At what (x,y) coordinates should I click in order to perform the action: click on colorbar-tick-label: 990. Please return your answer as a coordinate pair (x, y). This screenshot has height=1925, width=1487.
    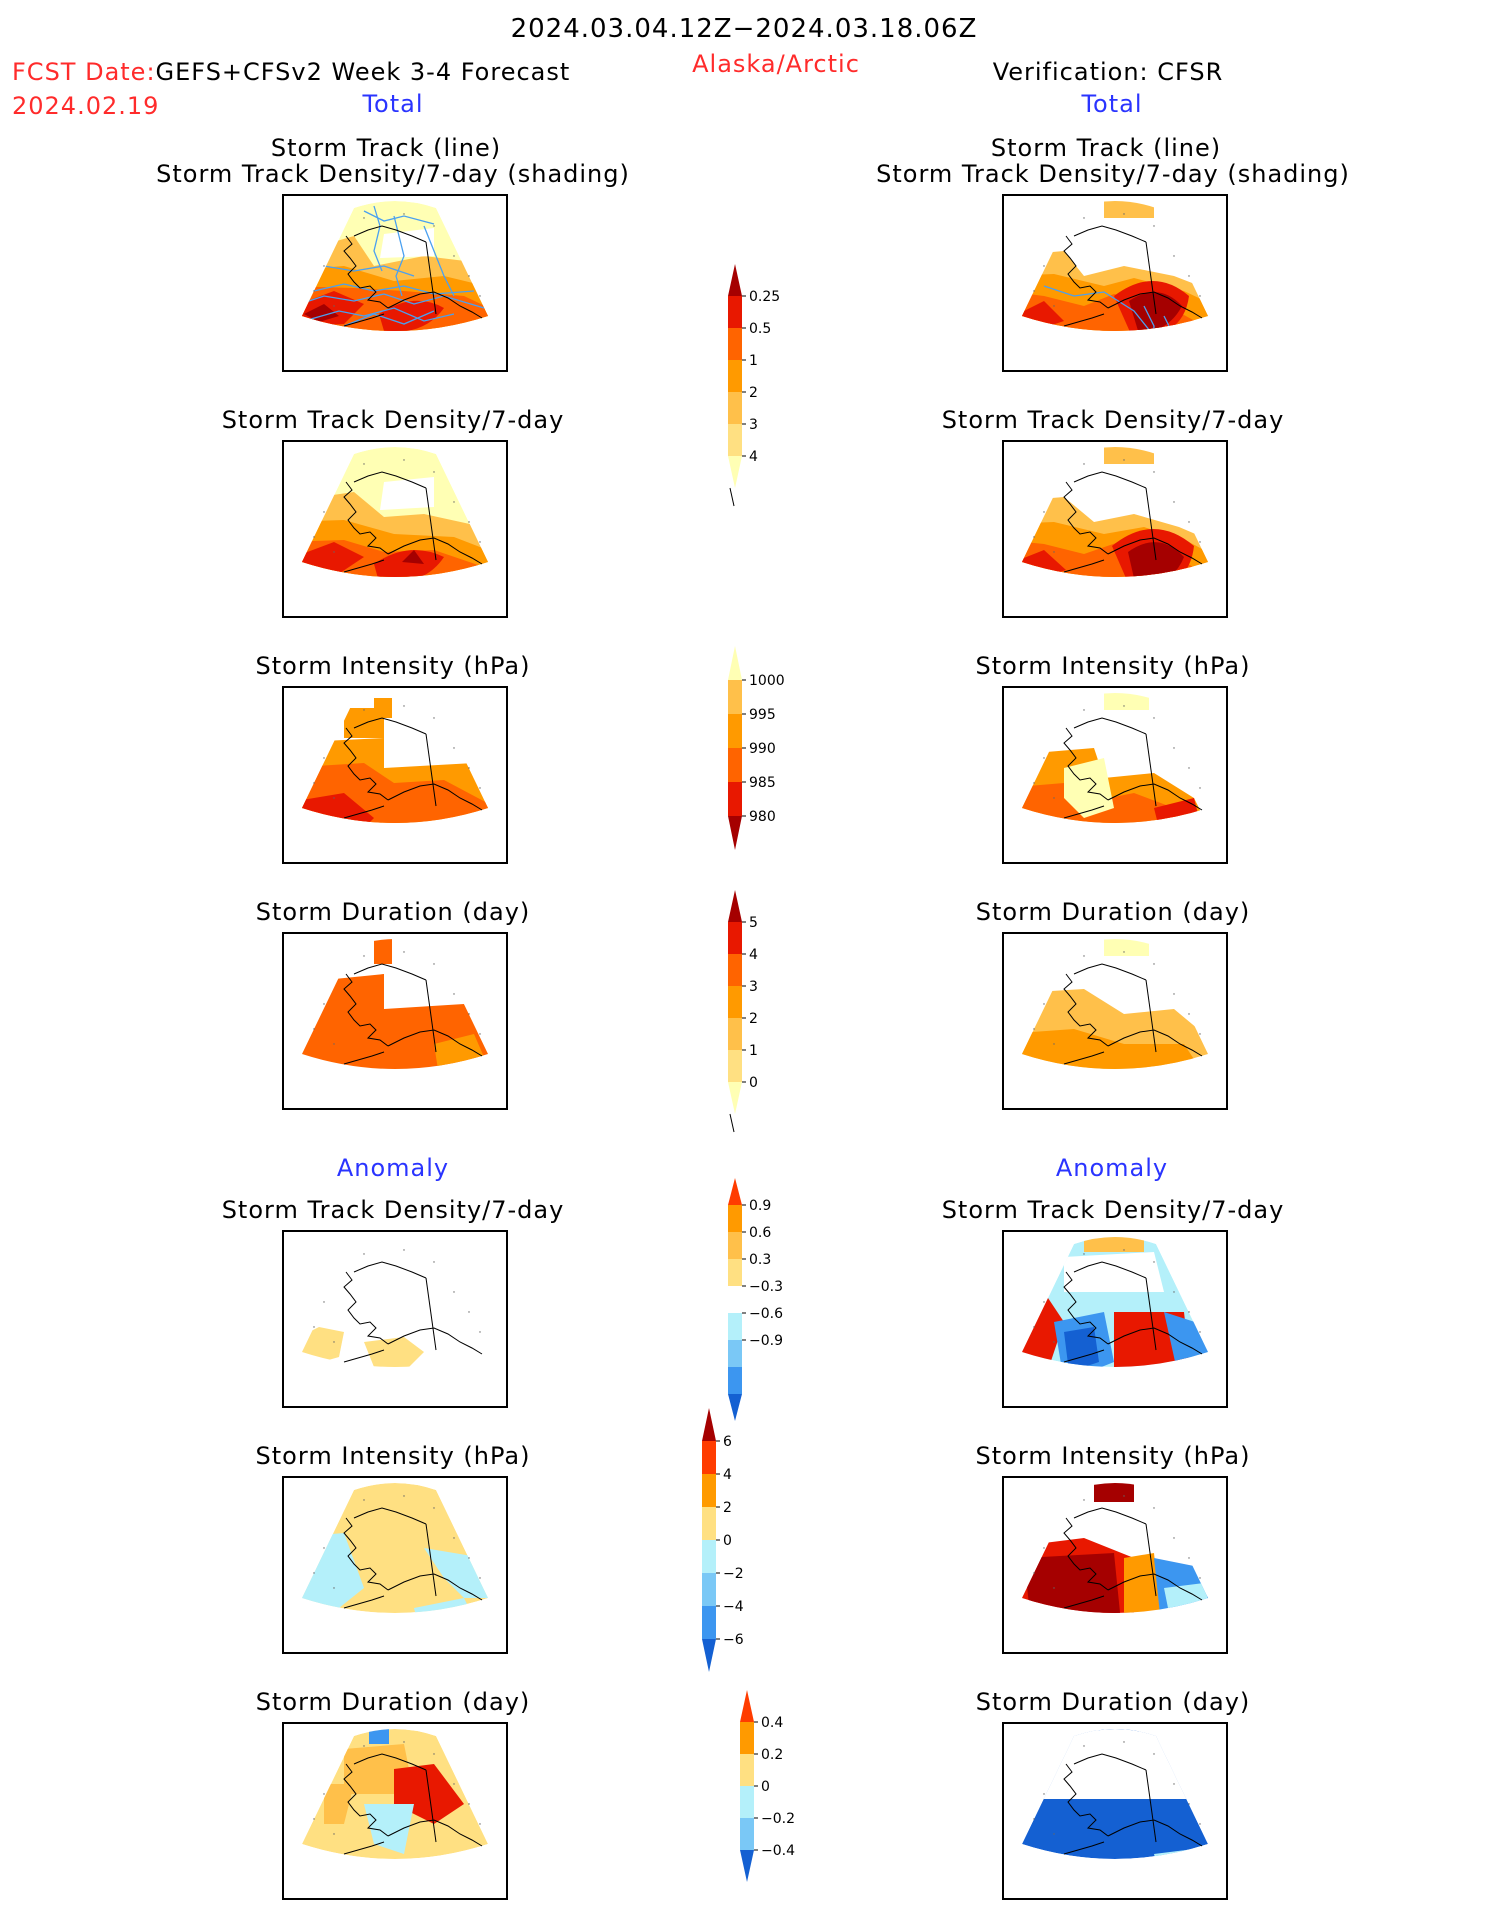
    Looking at the image, I should click on (762, 749).